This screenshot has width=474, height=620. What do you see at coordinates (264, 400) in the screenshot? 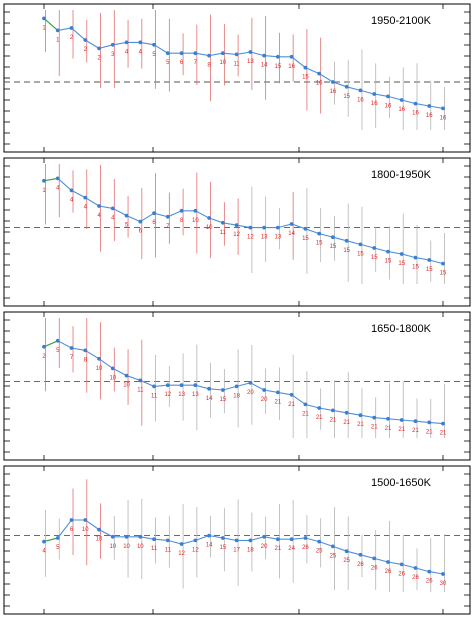
I see `data-label: 20` at bounding box center [264, 400].